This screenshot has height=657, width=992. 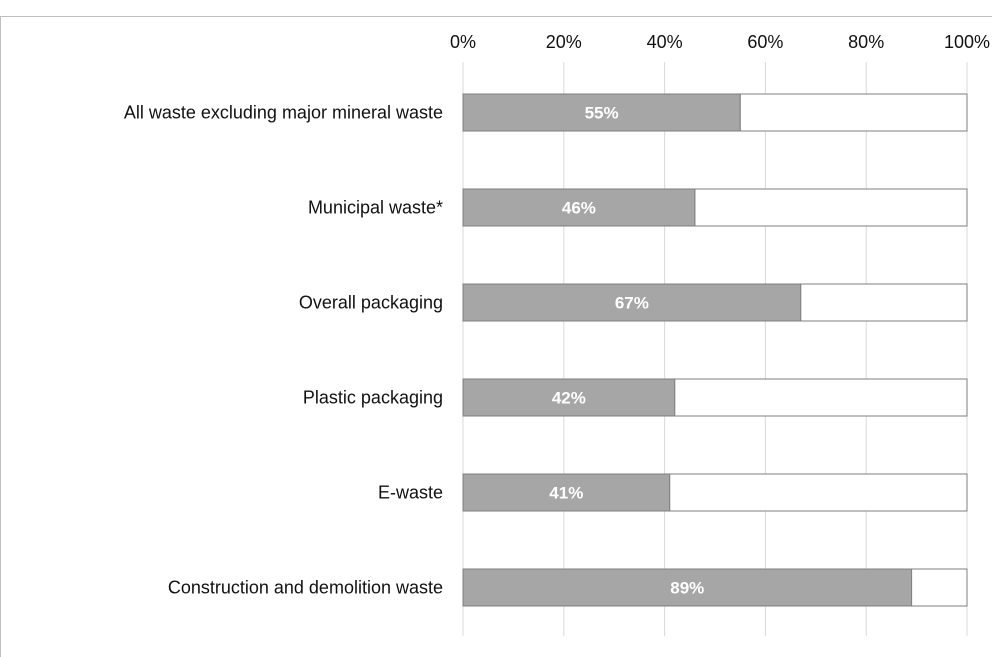 I want to click on category-label: Overall packaging, so click(x=371, y=303).